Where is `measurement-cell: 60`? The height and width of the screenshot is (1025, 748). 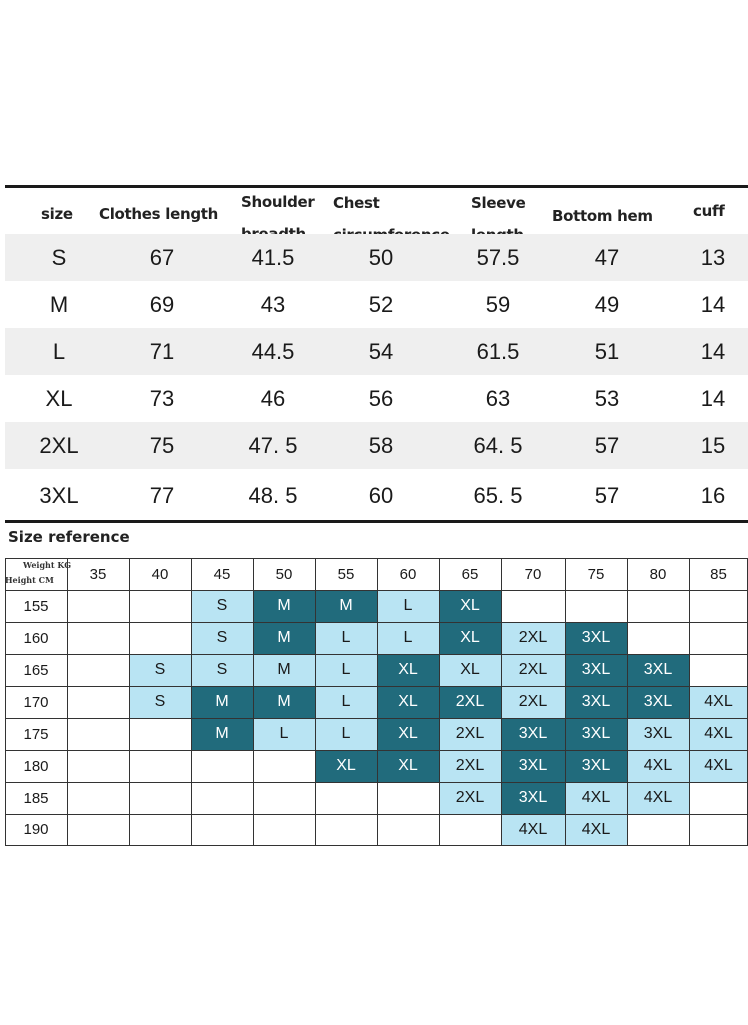
measurement-cell: 60 is located at coordinates (381, 495).